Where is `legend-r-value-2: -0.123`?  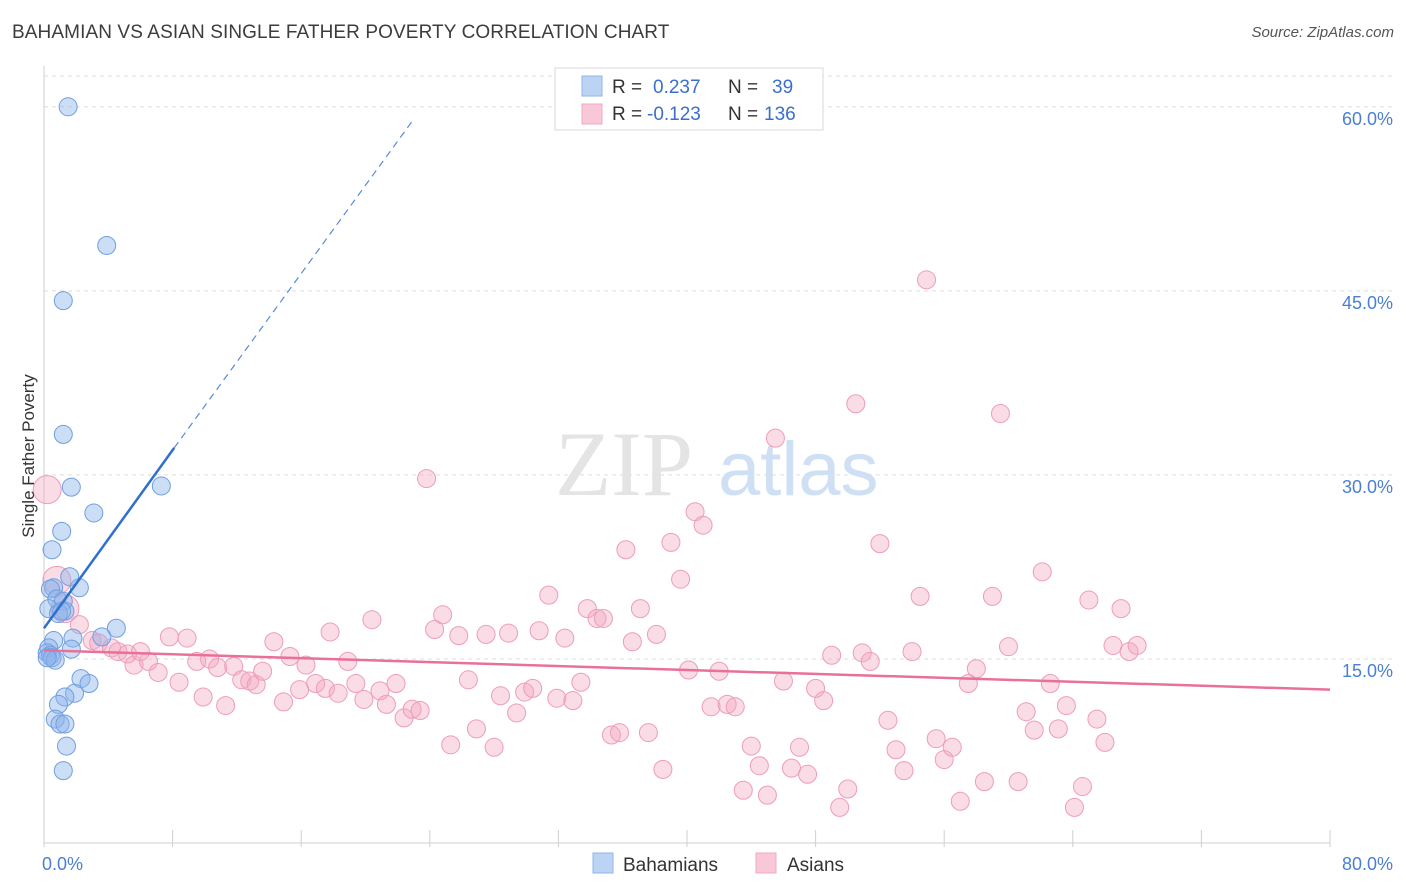 legend-r-value-2: -0.123 is located at coordinates (674, 114).